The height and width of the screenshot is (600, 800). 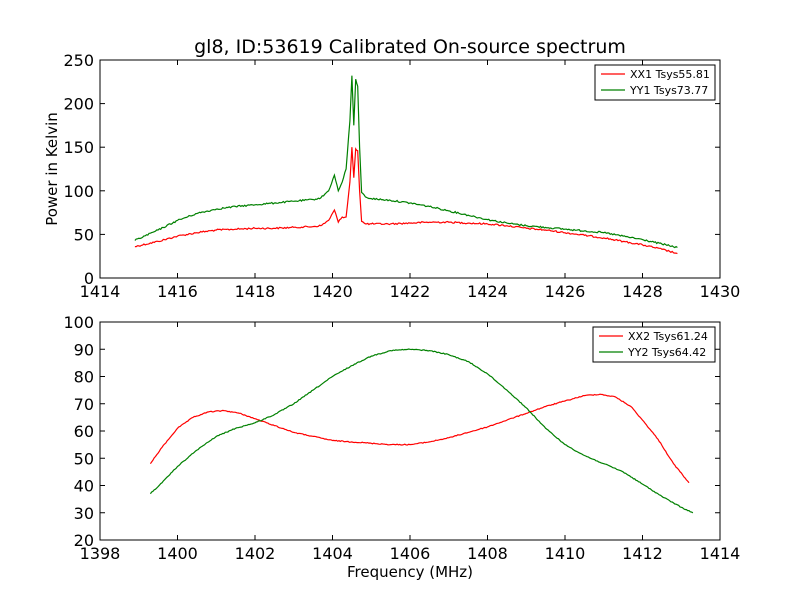 What do you see at coordinates (410, 291) in the screenshot?
I see `x-tick-label: 1422` at bounding box center [410, 291].